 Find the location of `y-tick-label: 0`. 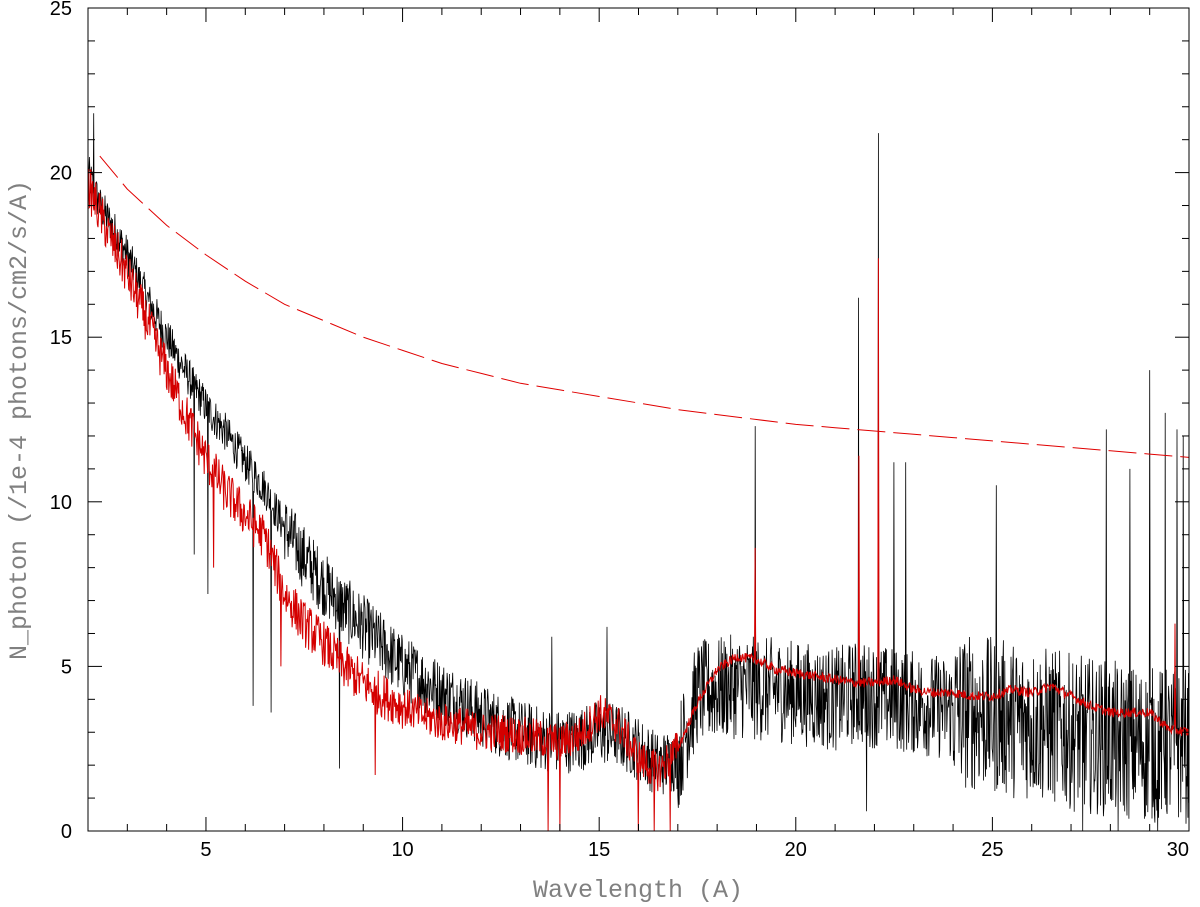

y-tick-label: 0 is located at coordinates (66, 832).